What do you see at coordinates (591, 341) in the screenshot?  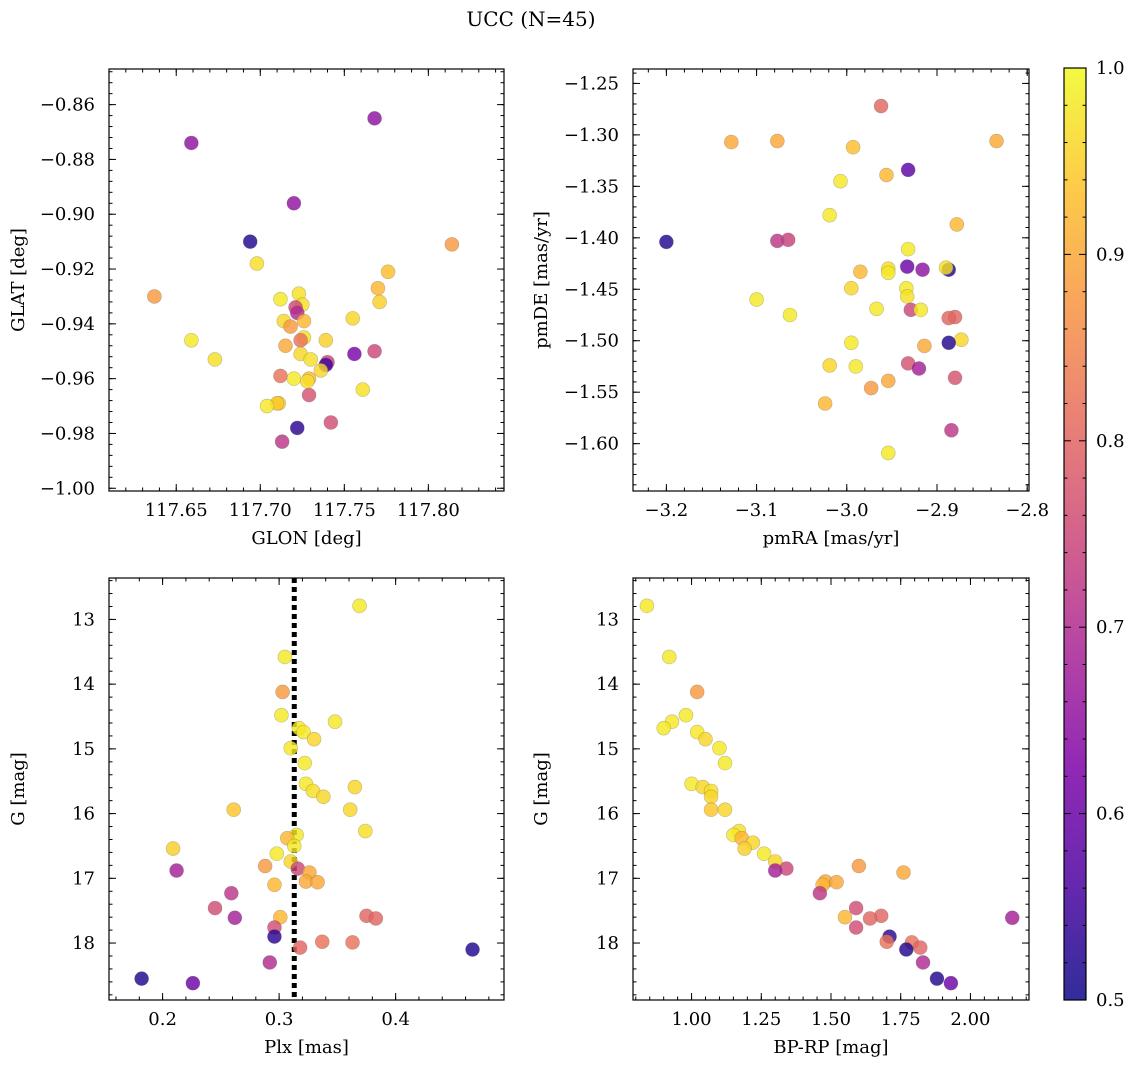 I see `y-tick-label: −1.50` at bounding box center [591, 341].